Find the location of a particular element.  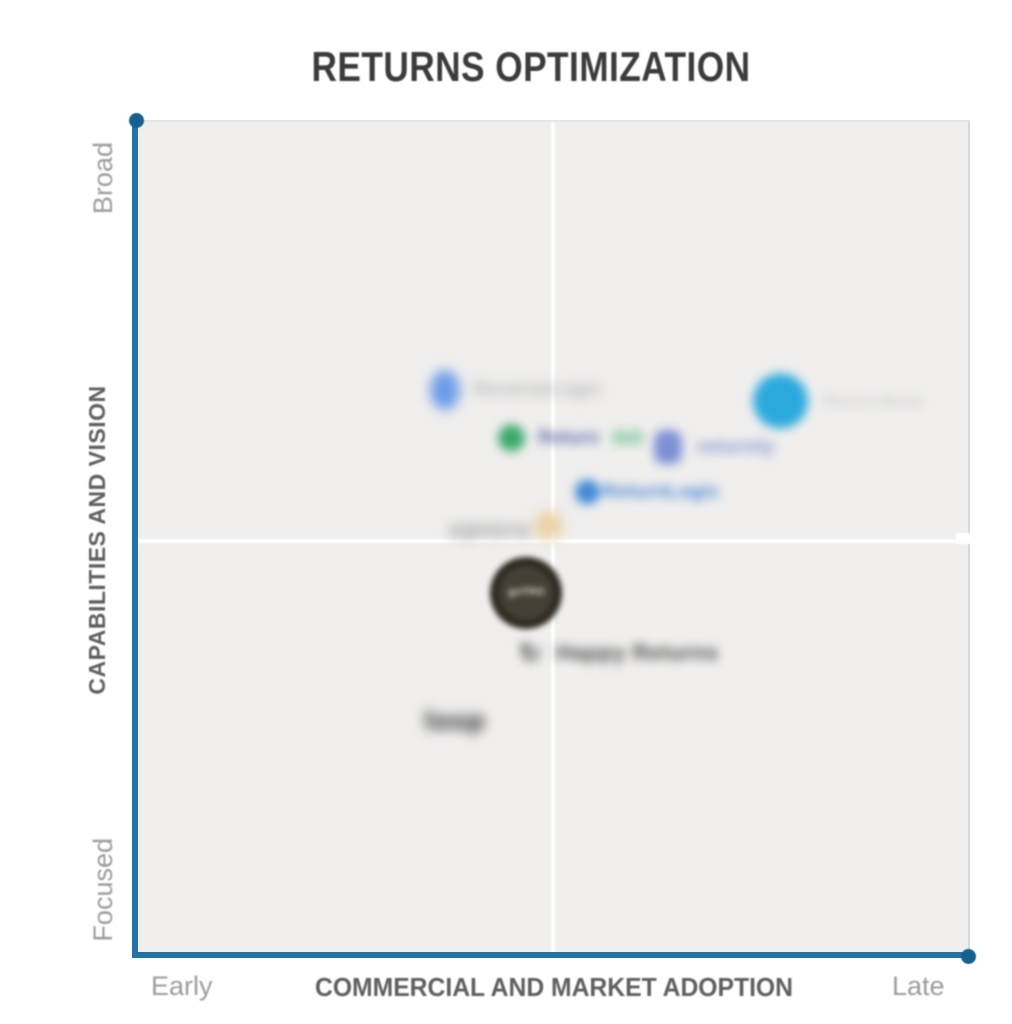

right-edge-midline-tick is located at coordinates (969, 538).